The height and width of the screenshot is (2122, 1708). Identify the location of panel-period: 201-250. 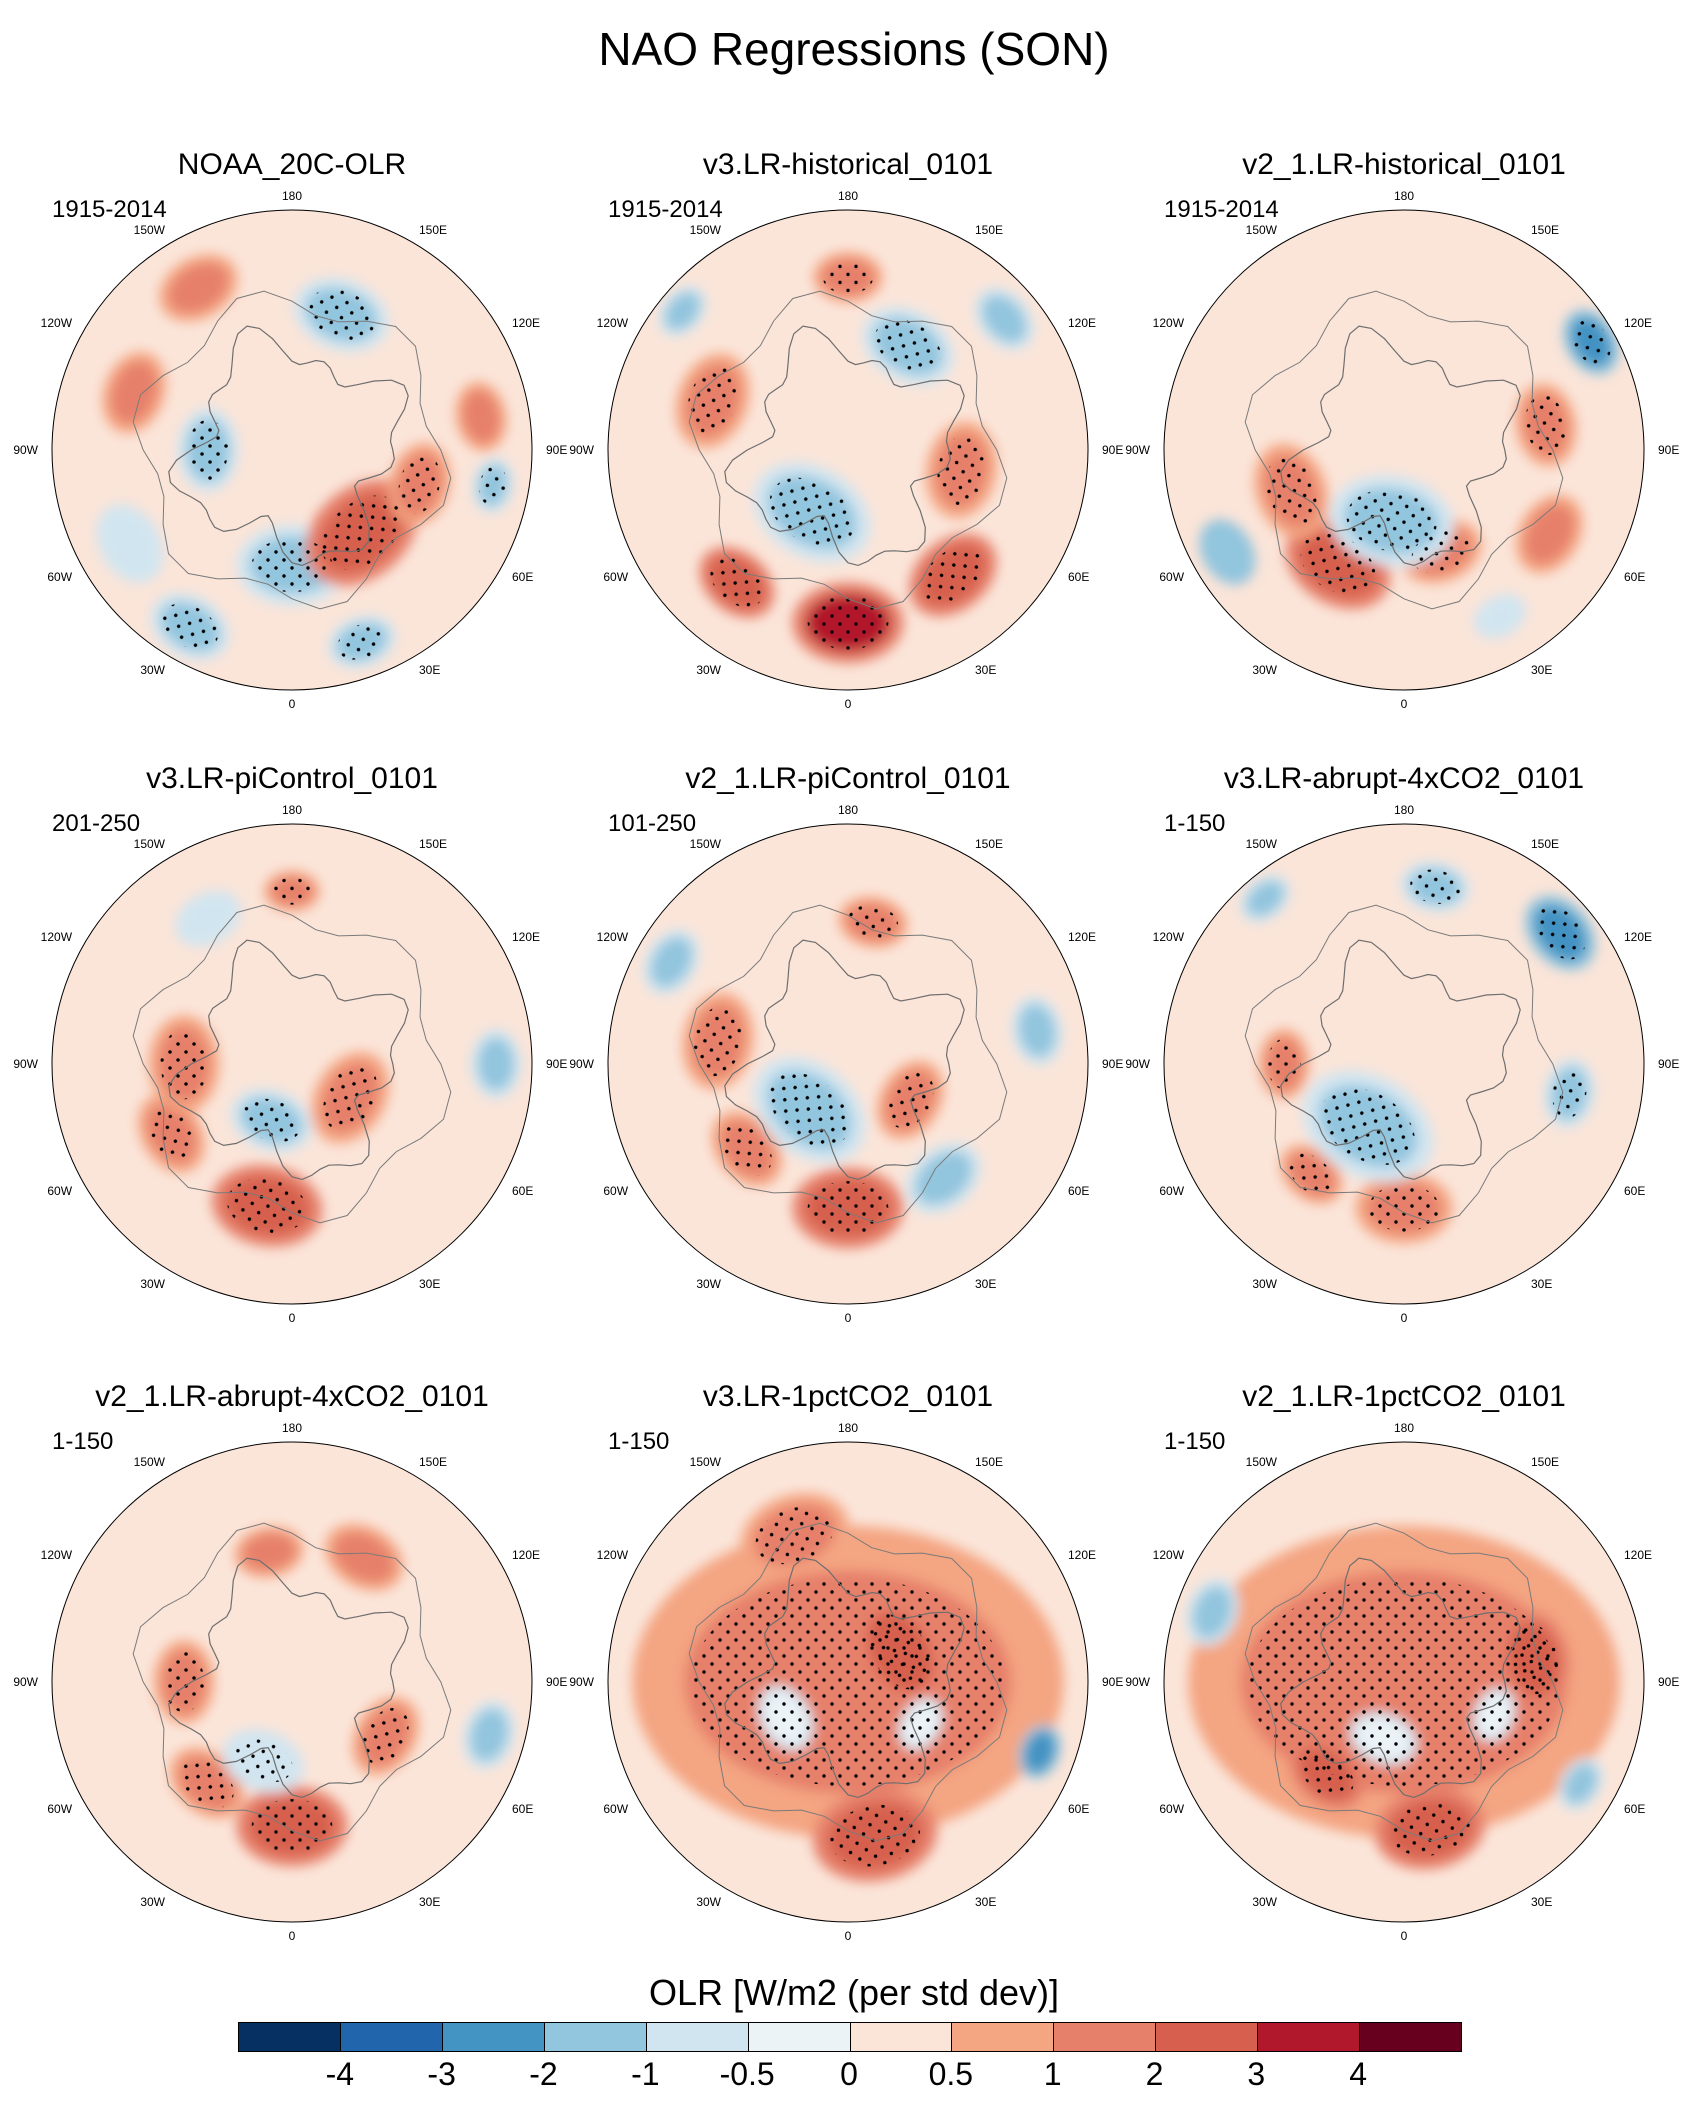
(96, 823).